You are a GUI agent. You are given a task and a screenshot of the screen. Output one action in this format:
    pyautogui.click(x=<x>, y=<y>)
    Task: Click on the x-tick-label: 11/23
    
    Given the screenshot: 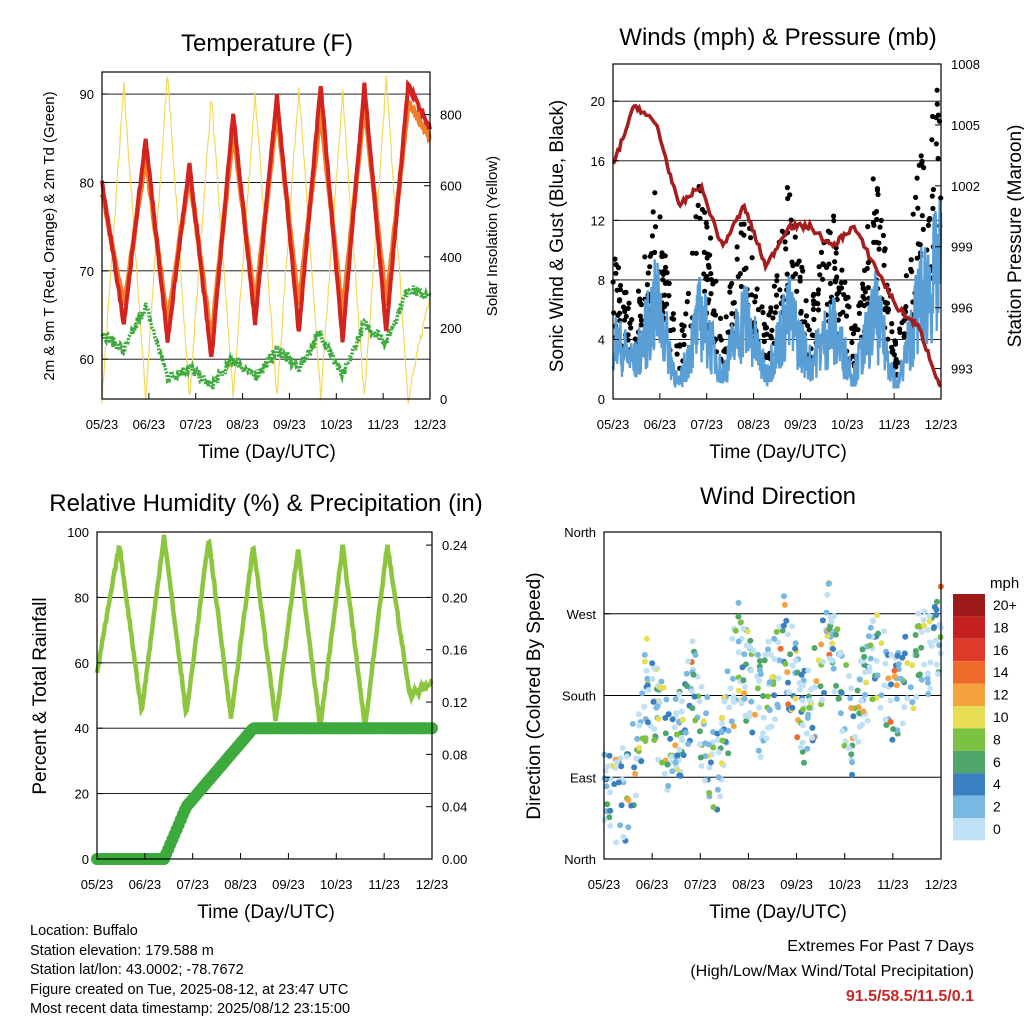 What is the action you would take?
    pyautogui.click(x=383, y=424)
    